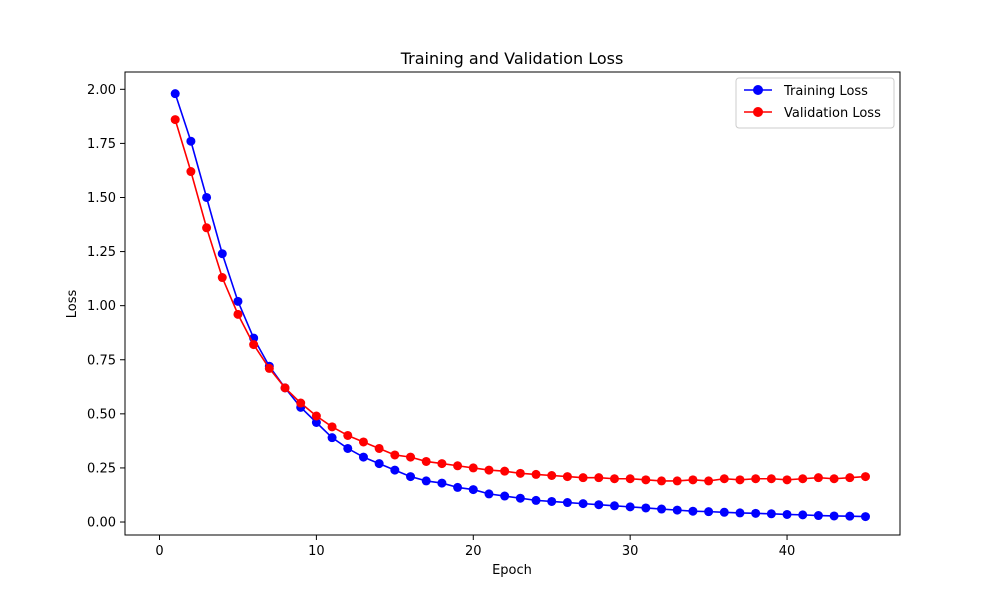 The height and width of the screenshot is (600, 1000). I want to click on y-tick-label: 1.75, so click(101, 144).